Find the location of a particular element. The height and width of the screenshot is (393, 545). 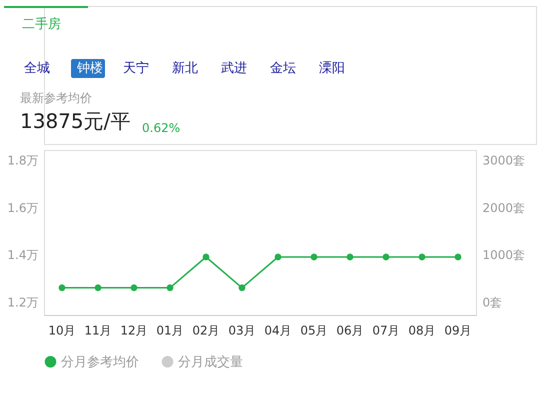

x-tick-label: 04月 is located at coordinates (278, 331).